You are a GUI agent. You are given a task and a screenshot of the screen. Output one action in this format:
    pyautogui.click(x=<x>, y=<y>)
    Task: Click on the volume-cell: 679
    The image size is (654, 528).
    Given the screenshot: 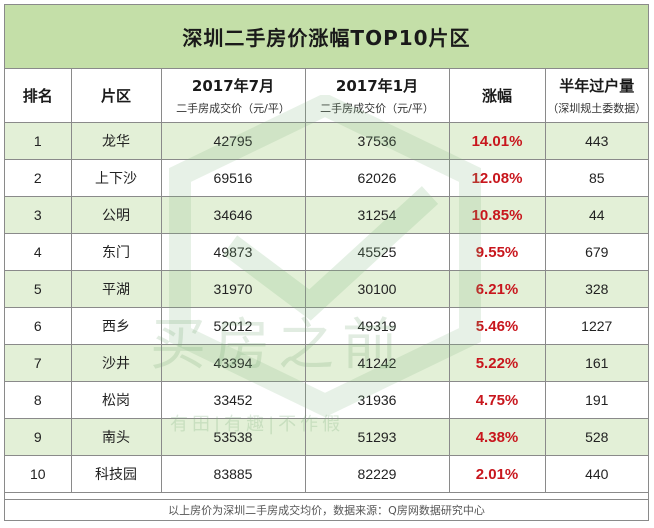 What is the action you would take?
    pyautogui.click(x=596, y=252)
    